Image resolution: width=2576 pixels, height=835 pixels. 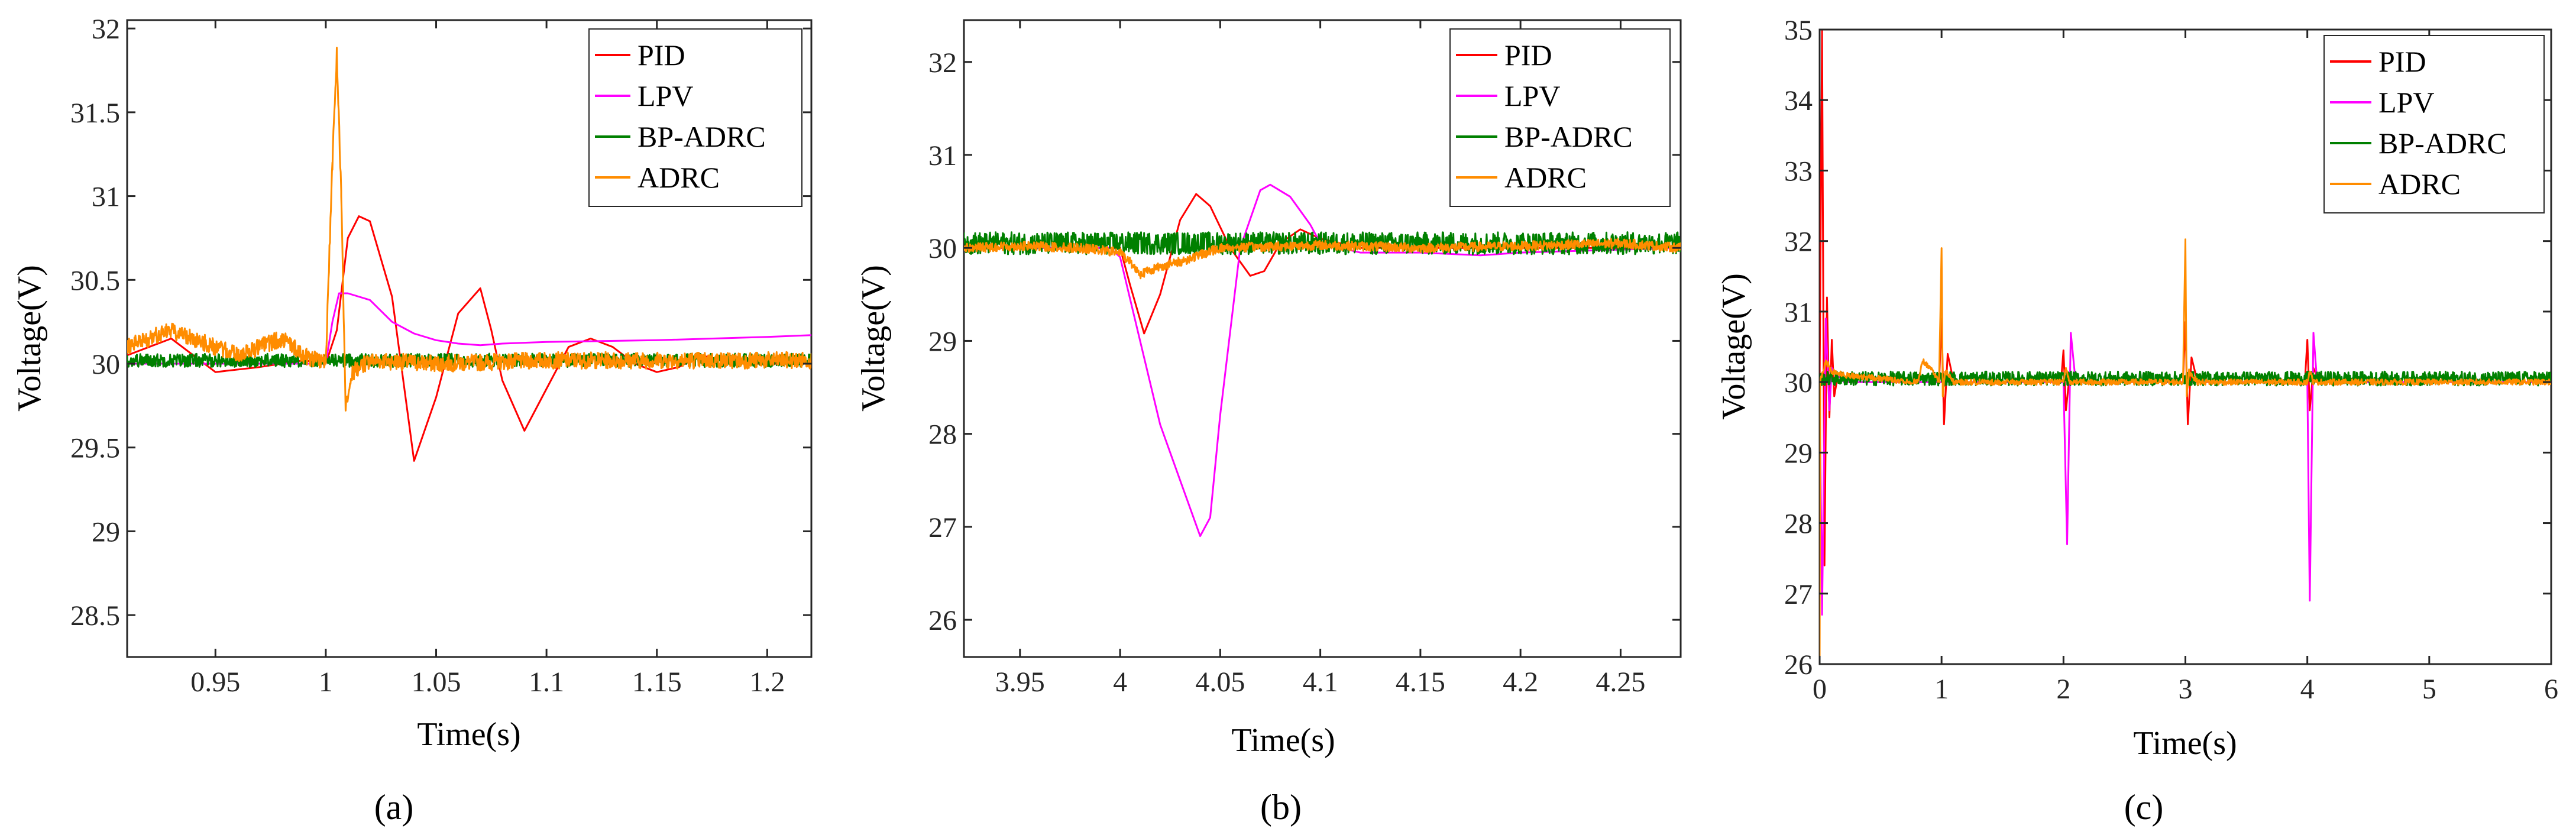 I want to click on x-tick-label: 1.2, so click(x=767, y=682).